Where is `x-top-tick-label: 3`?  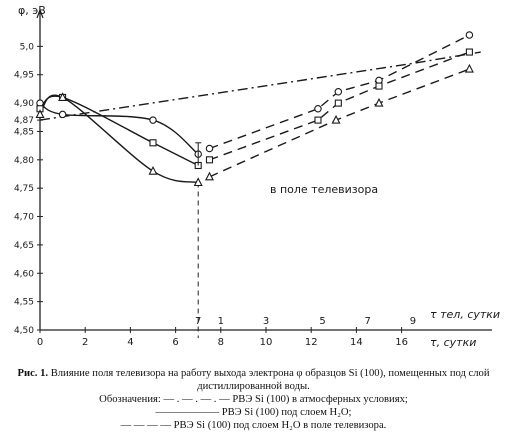 x-top-tick-label: 3 is located at coordinates (266, 321).